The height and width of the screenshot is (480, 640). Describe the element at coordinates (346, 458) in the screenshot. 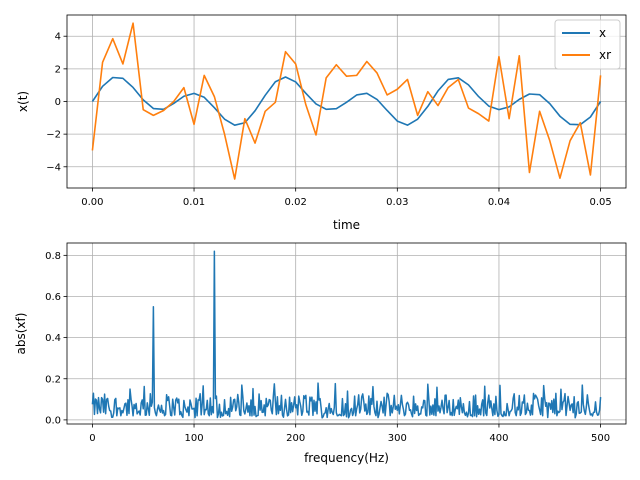

I see `spectrum-plot-xlabel: frequency(Hz)` at that location.